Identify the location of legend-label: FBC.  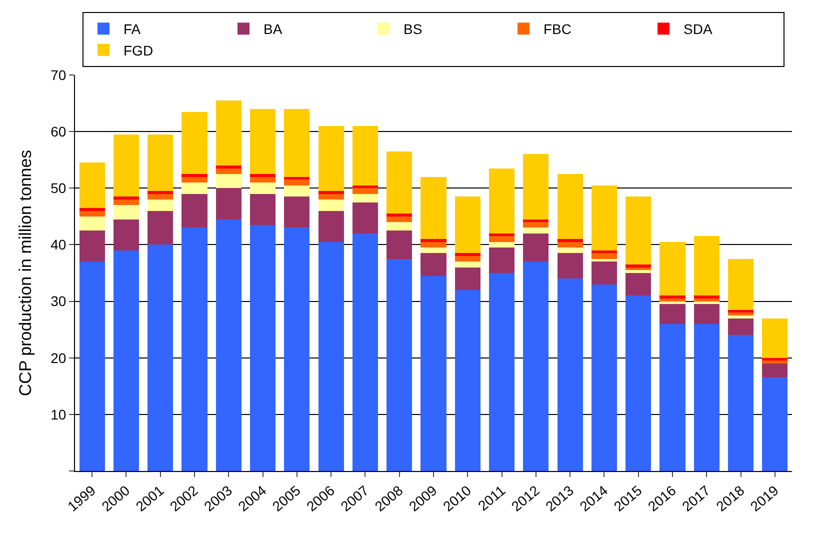
(558, 29).